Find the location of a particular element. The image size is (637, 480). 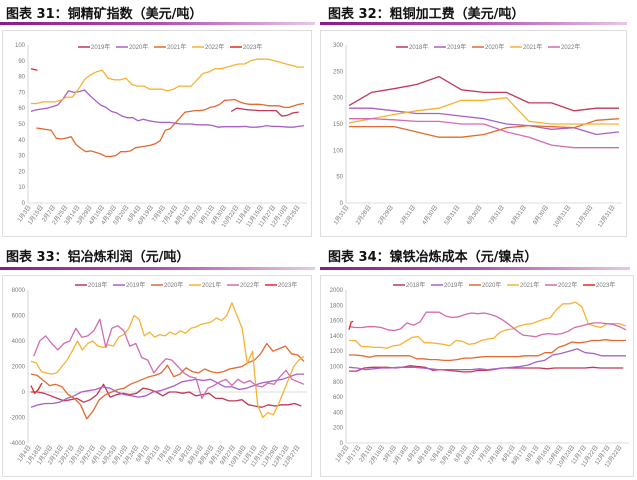

chart-34-title: 图表 34：镍铁冶炼成本（元/镍点） is located at coordinates (433, 257).